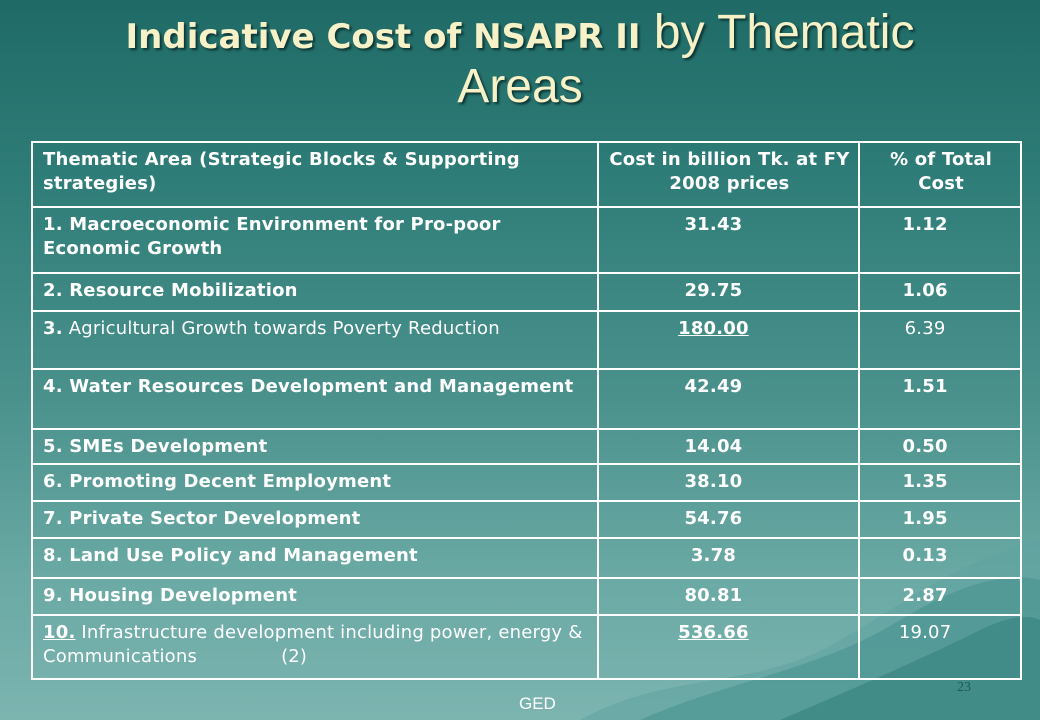 The width and height of the screenshot is (1040, 720). What do you see at coordinates (315, 292) in the screenshot?
I see `area-cell: 2. Resource Mobilization` at bounding box center [315, 292].